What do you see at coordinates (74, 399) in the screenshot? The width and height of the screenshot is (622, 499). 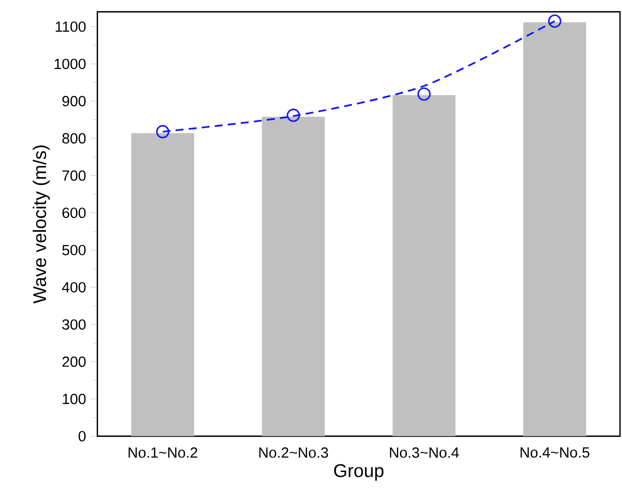 I see `y-tick-label: 100` at bounding box center [74, 399].